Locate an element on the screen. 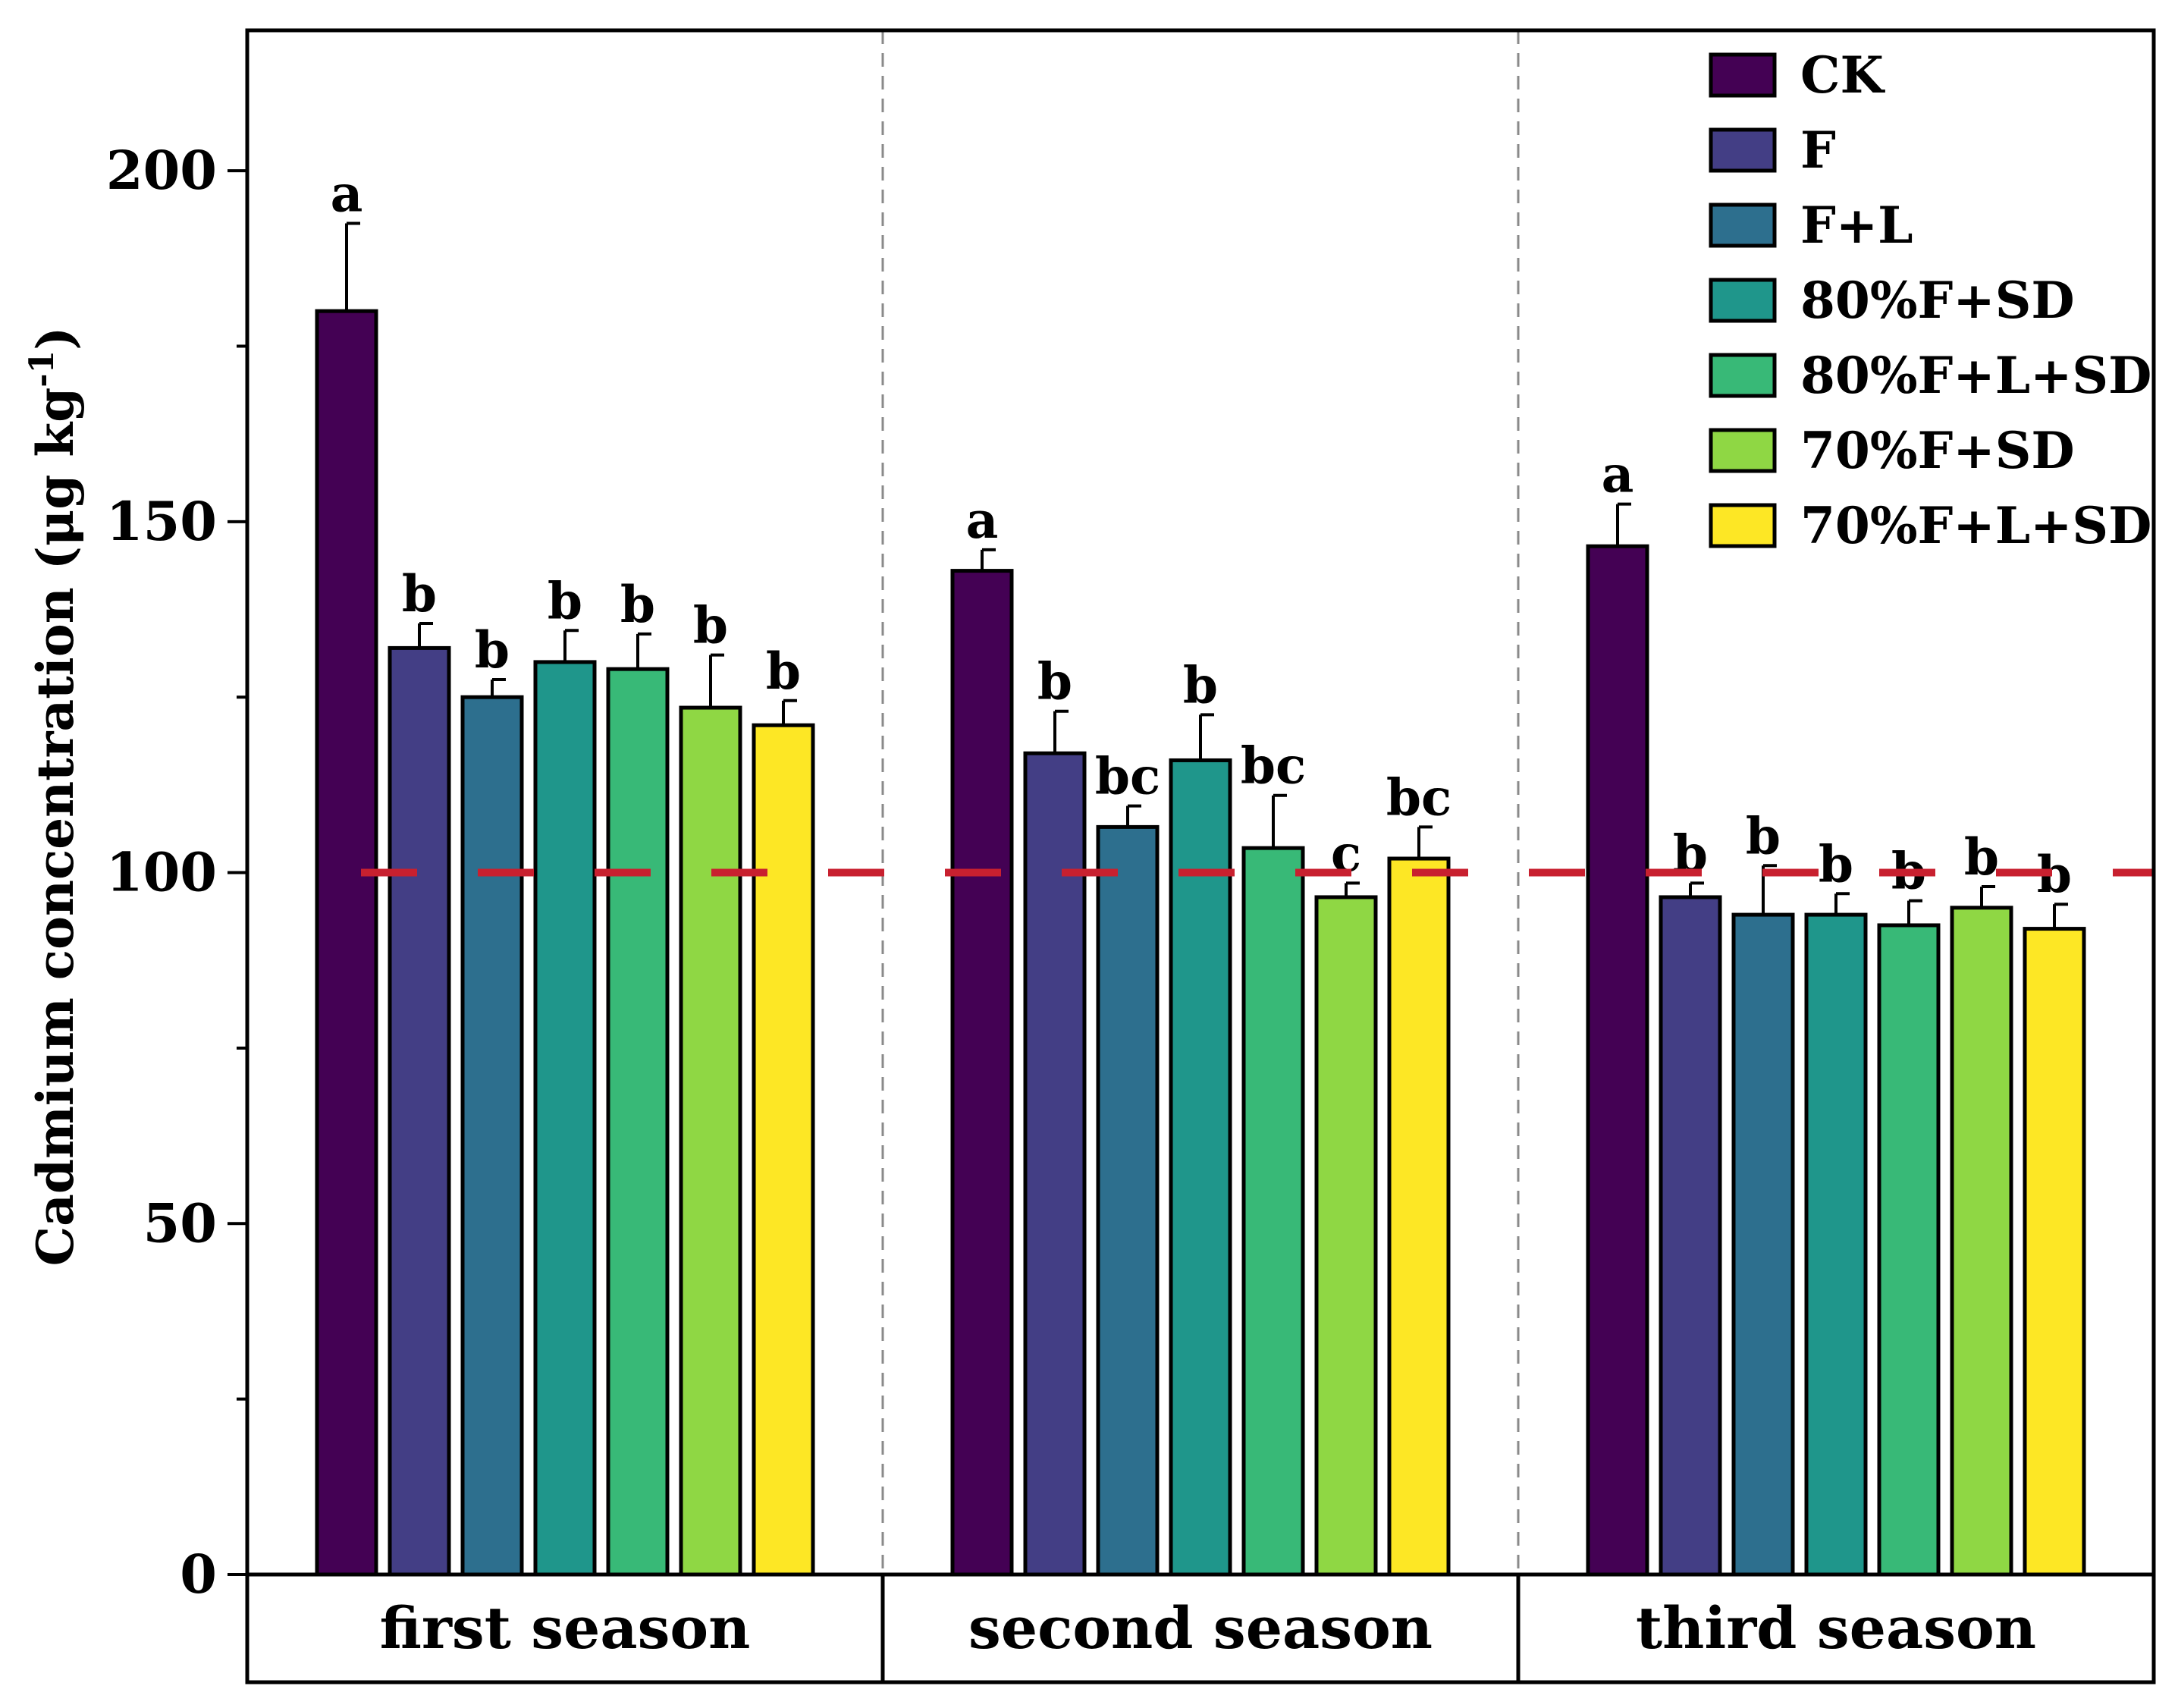  legend-label: CK is located at coordinates (1843, 75).